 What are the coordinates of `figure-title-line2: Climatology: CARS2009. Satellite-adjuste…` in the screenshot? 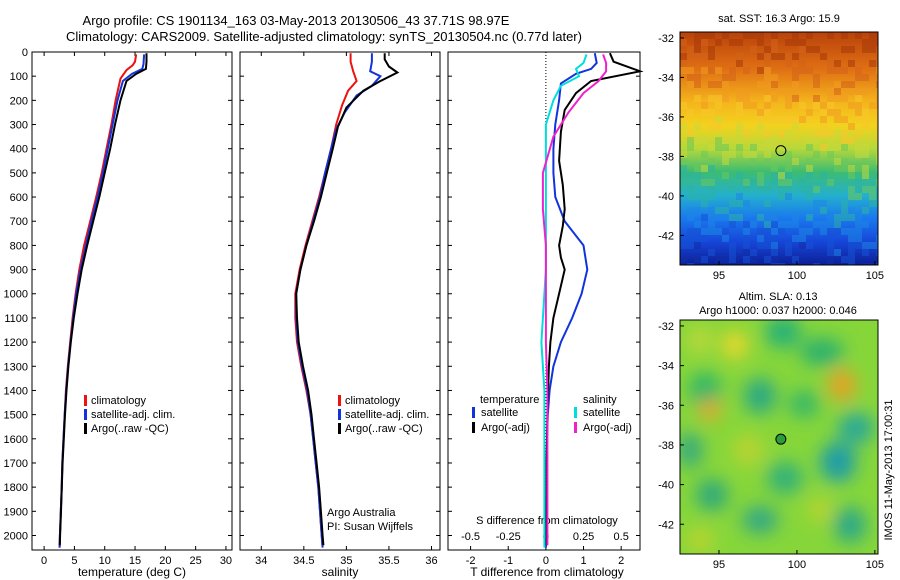 It's located at (324, 36).